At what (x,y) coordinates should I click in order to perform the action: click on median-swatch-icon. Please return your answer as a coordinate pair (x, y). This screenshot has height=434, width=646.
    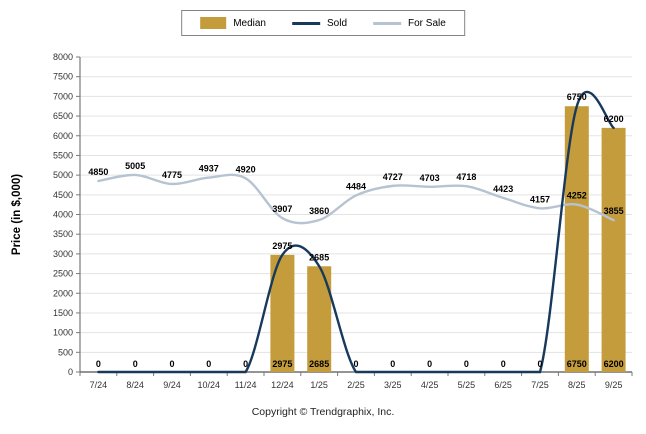
    Looking at the image, I should click on (213, 23).